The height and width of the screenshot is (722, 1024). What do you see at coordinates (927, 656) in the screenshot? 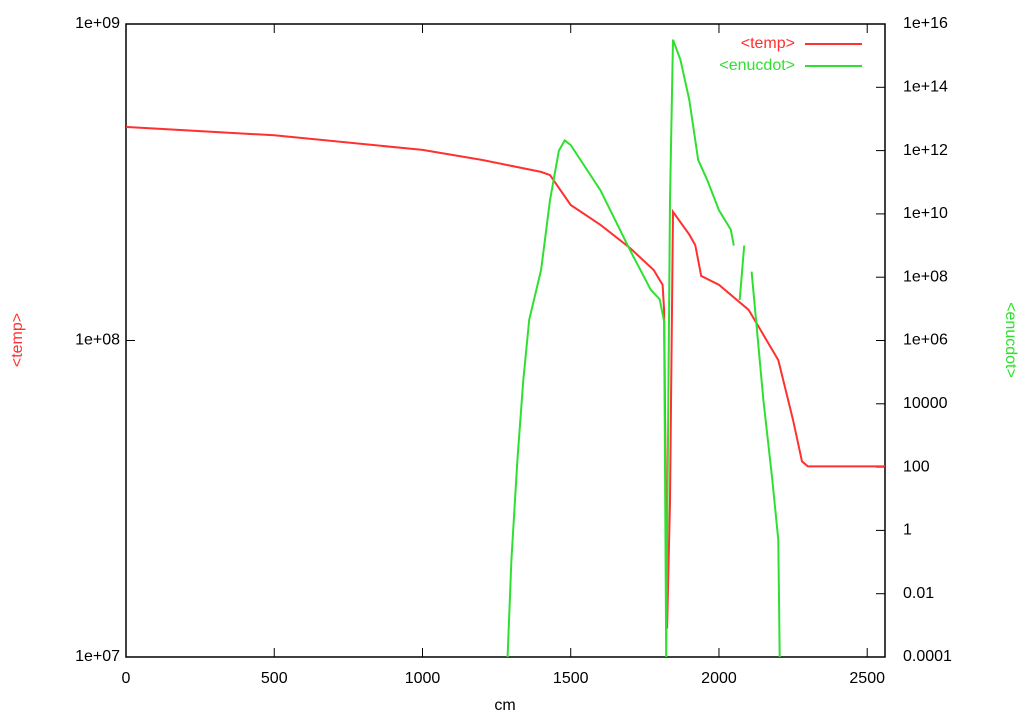
I see `y2ticks-label: 0.0001` at bounding box center [927, 656].